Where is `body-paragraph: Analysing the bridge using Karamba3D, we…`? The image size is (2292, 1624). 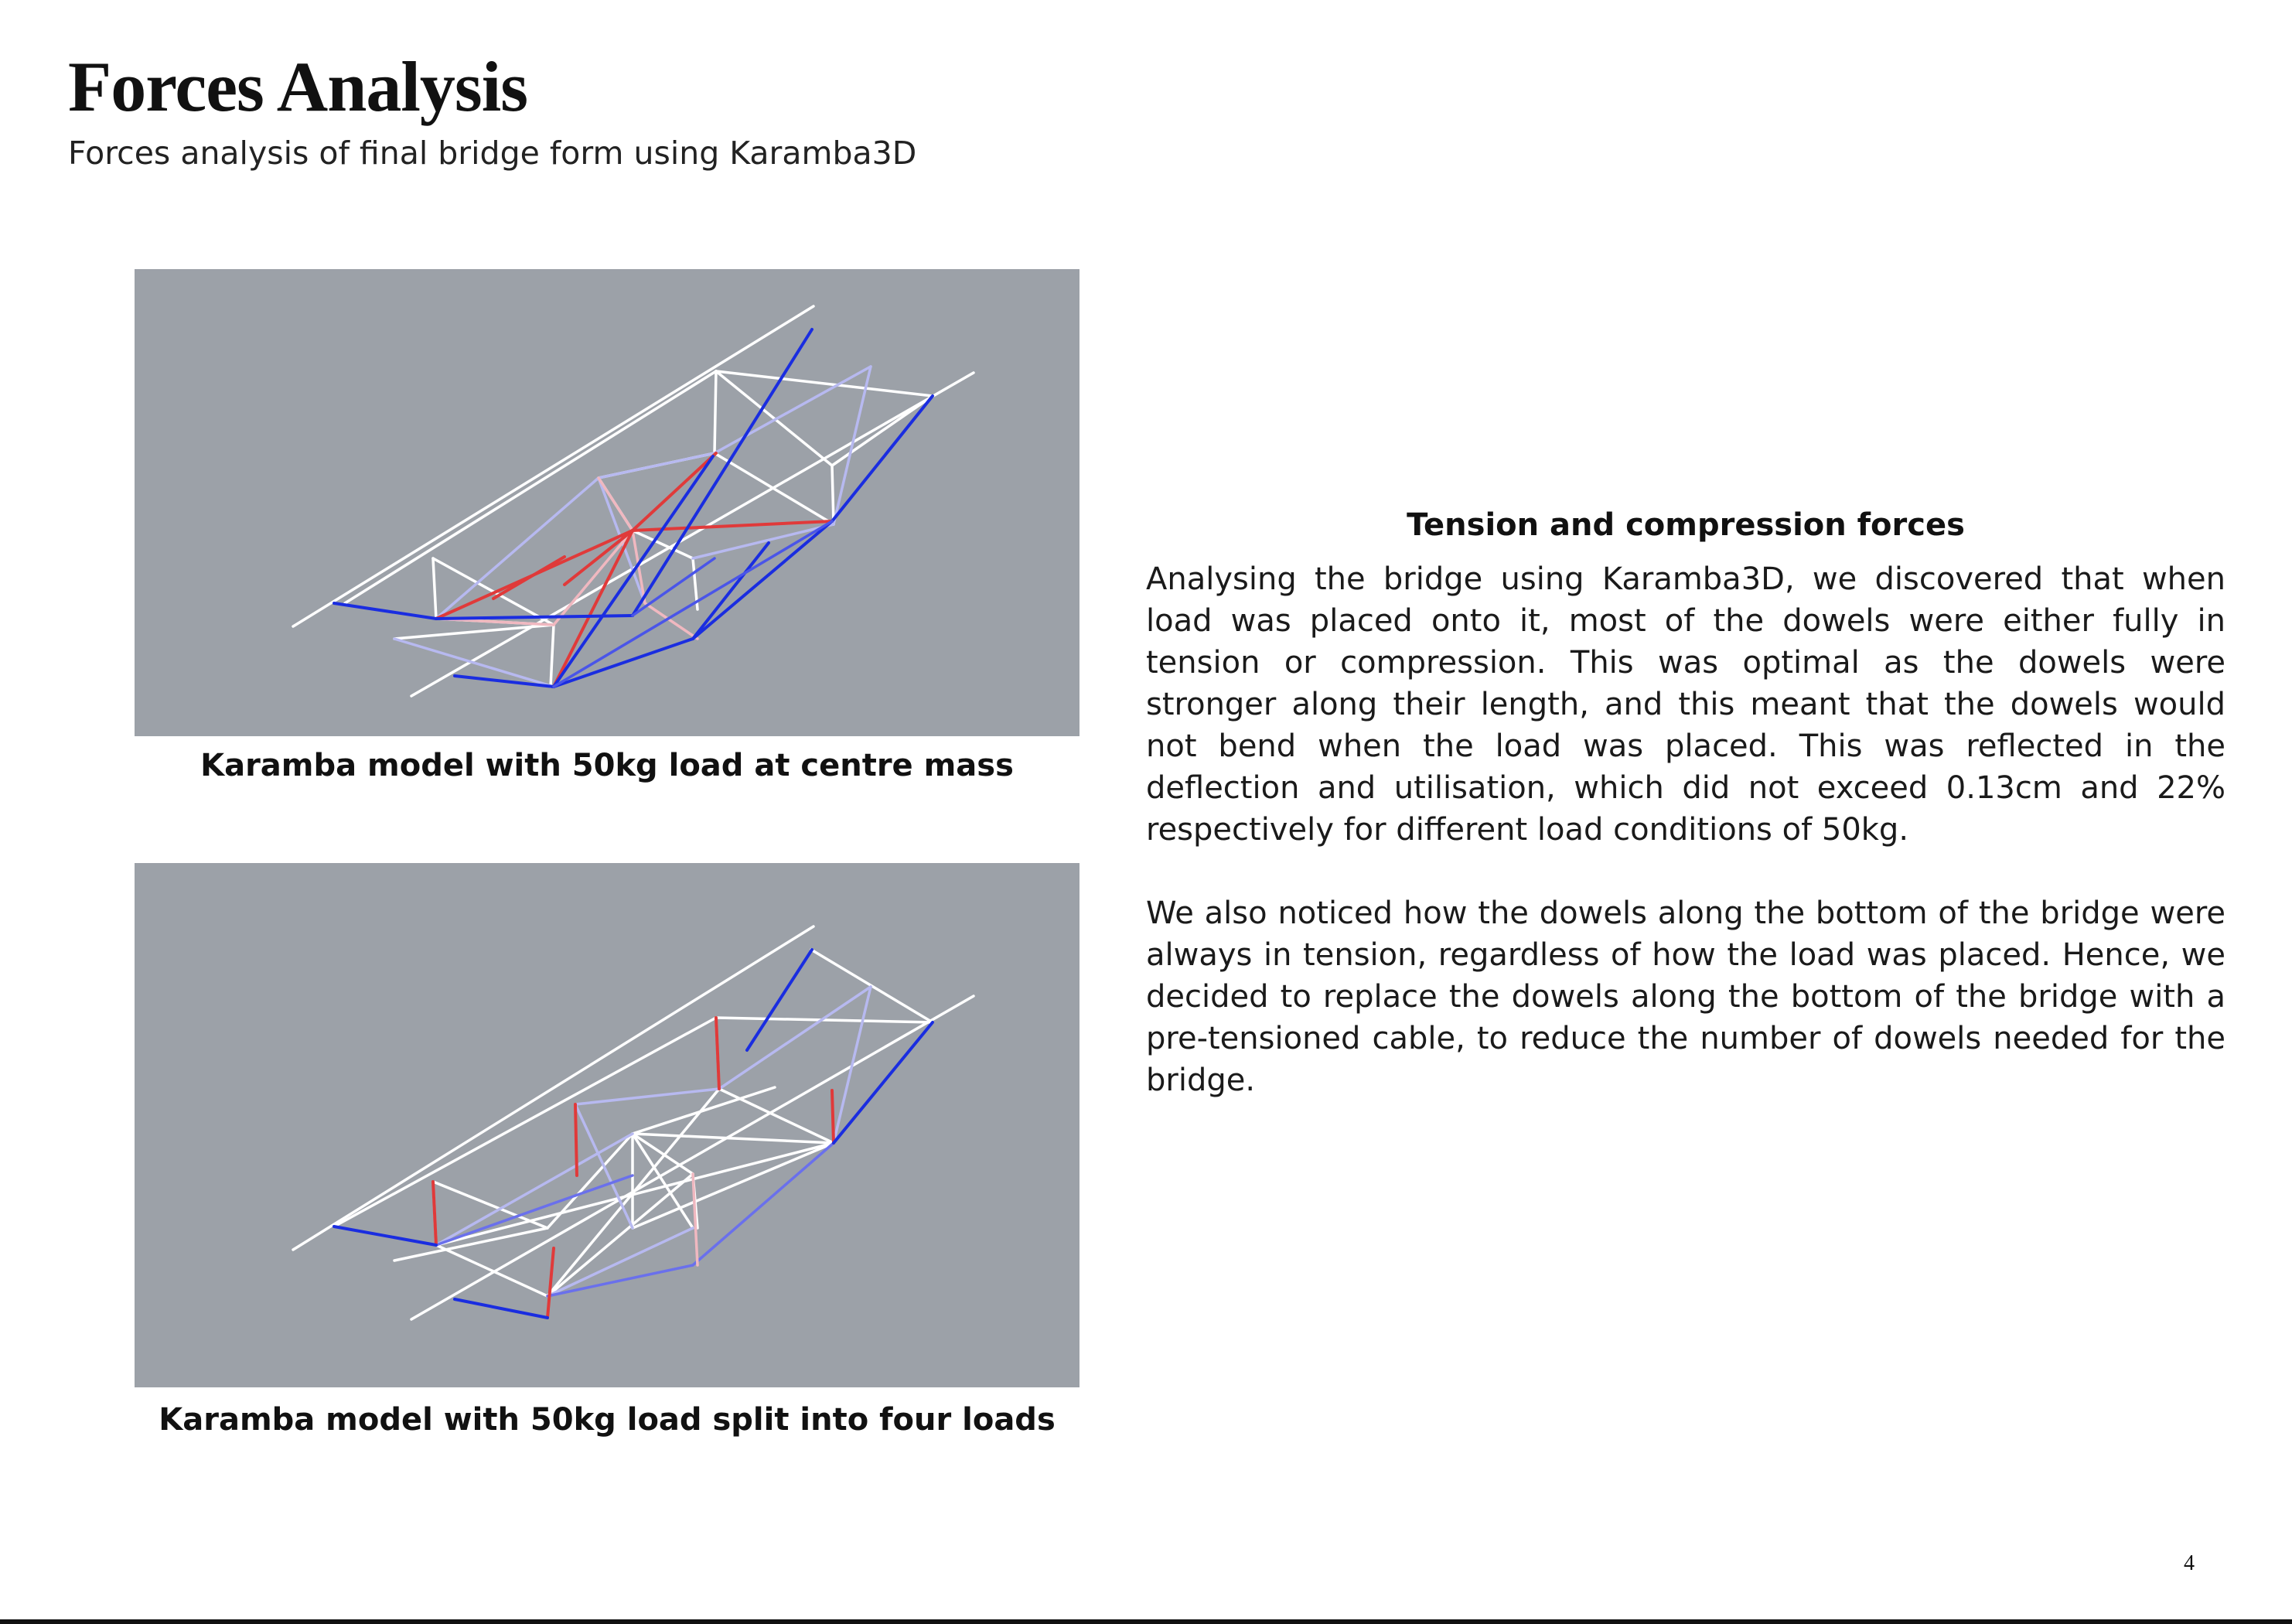
body-paragraph: Analysing the bridge using Karamba3D, we… is located at coordinates (1685, 704).